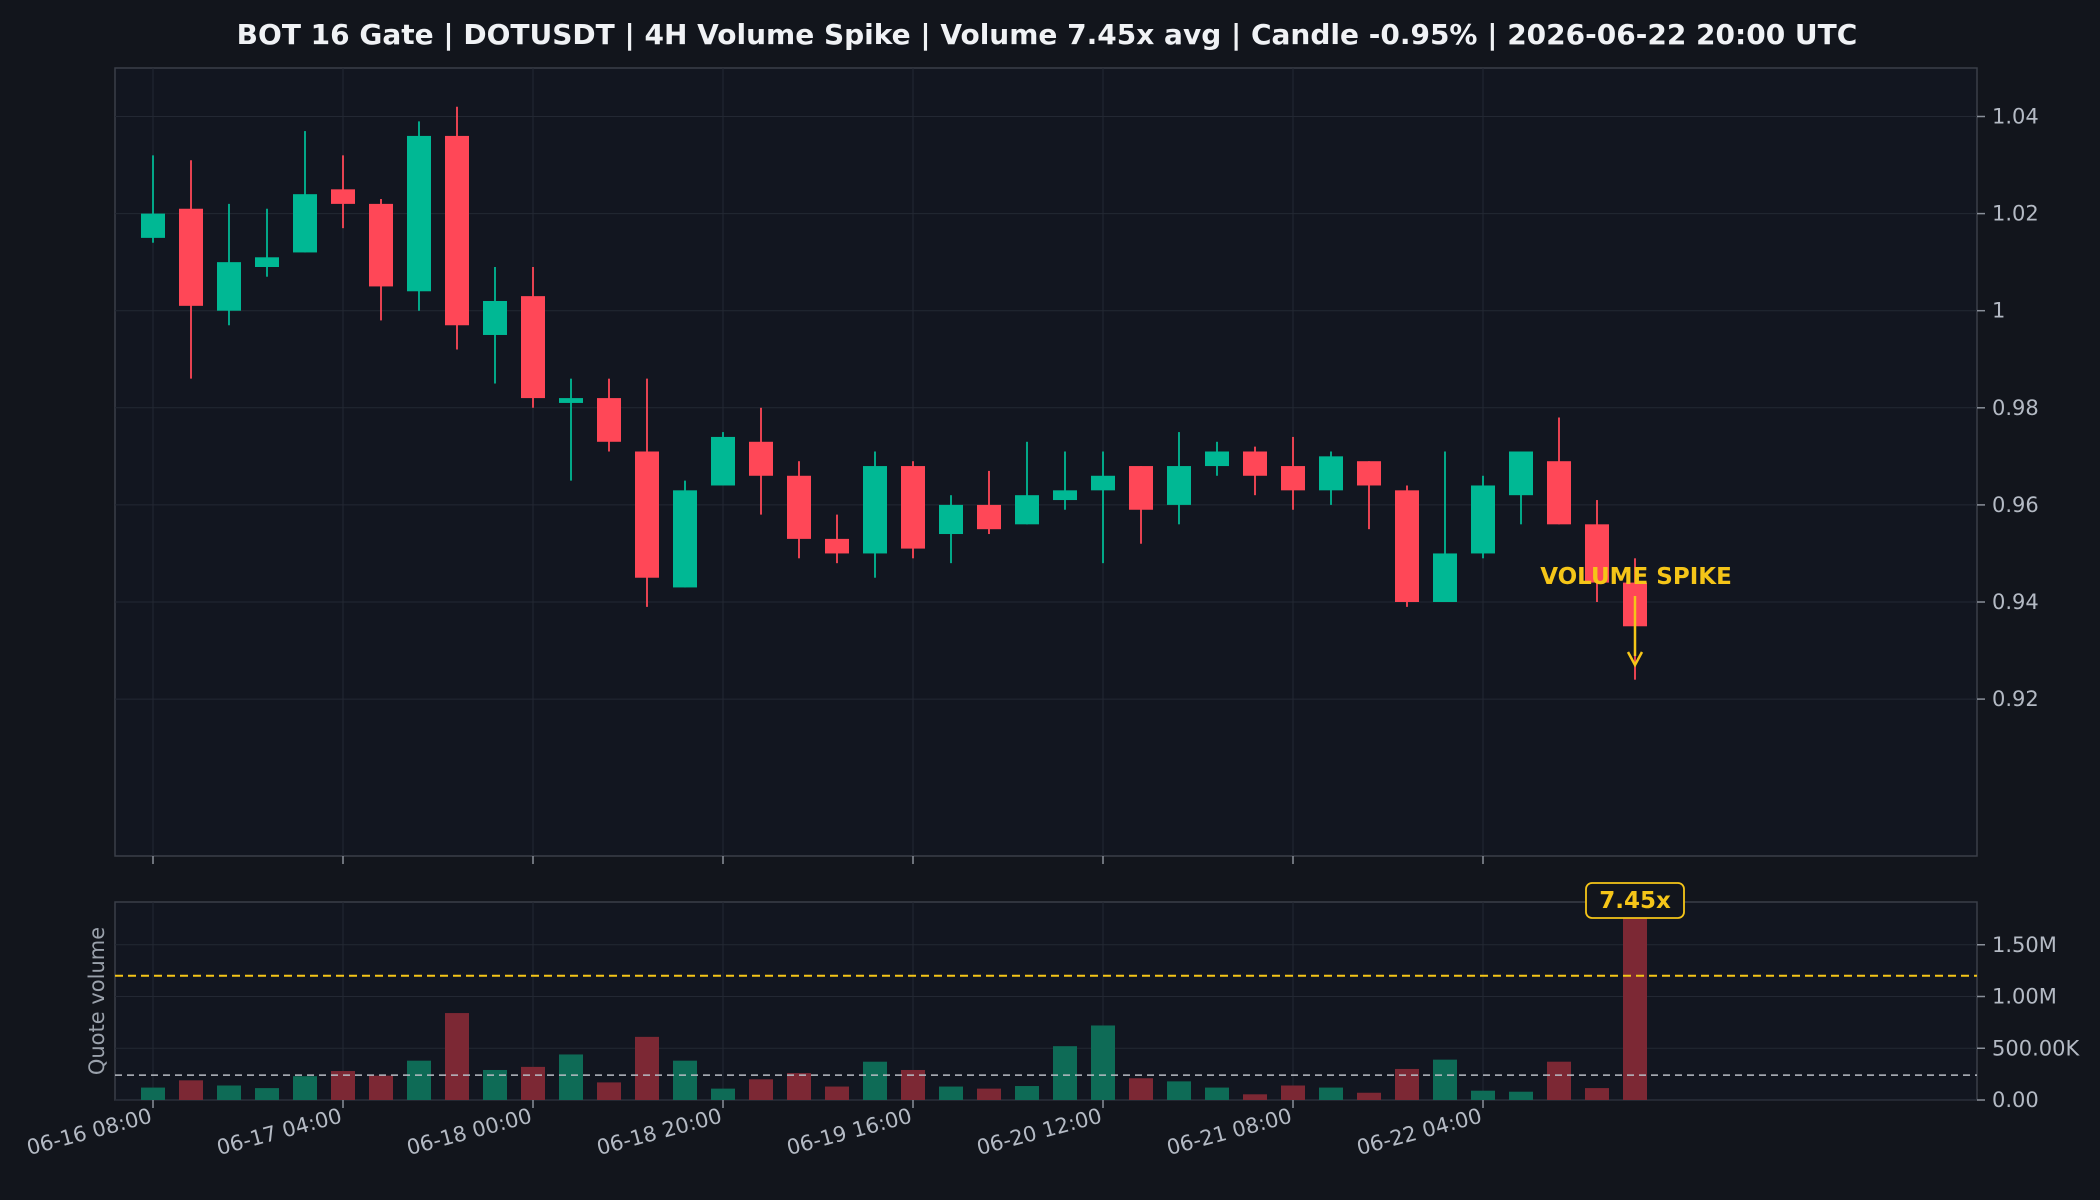 This screenshot has width=2100, height=1200. I want to click on spike-badge-text: 7.45x, so click(1635, 901).